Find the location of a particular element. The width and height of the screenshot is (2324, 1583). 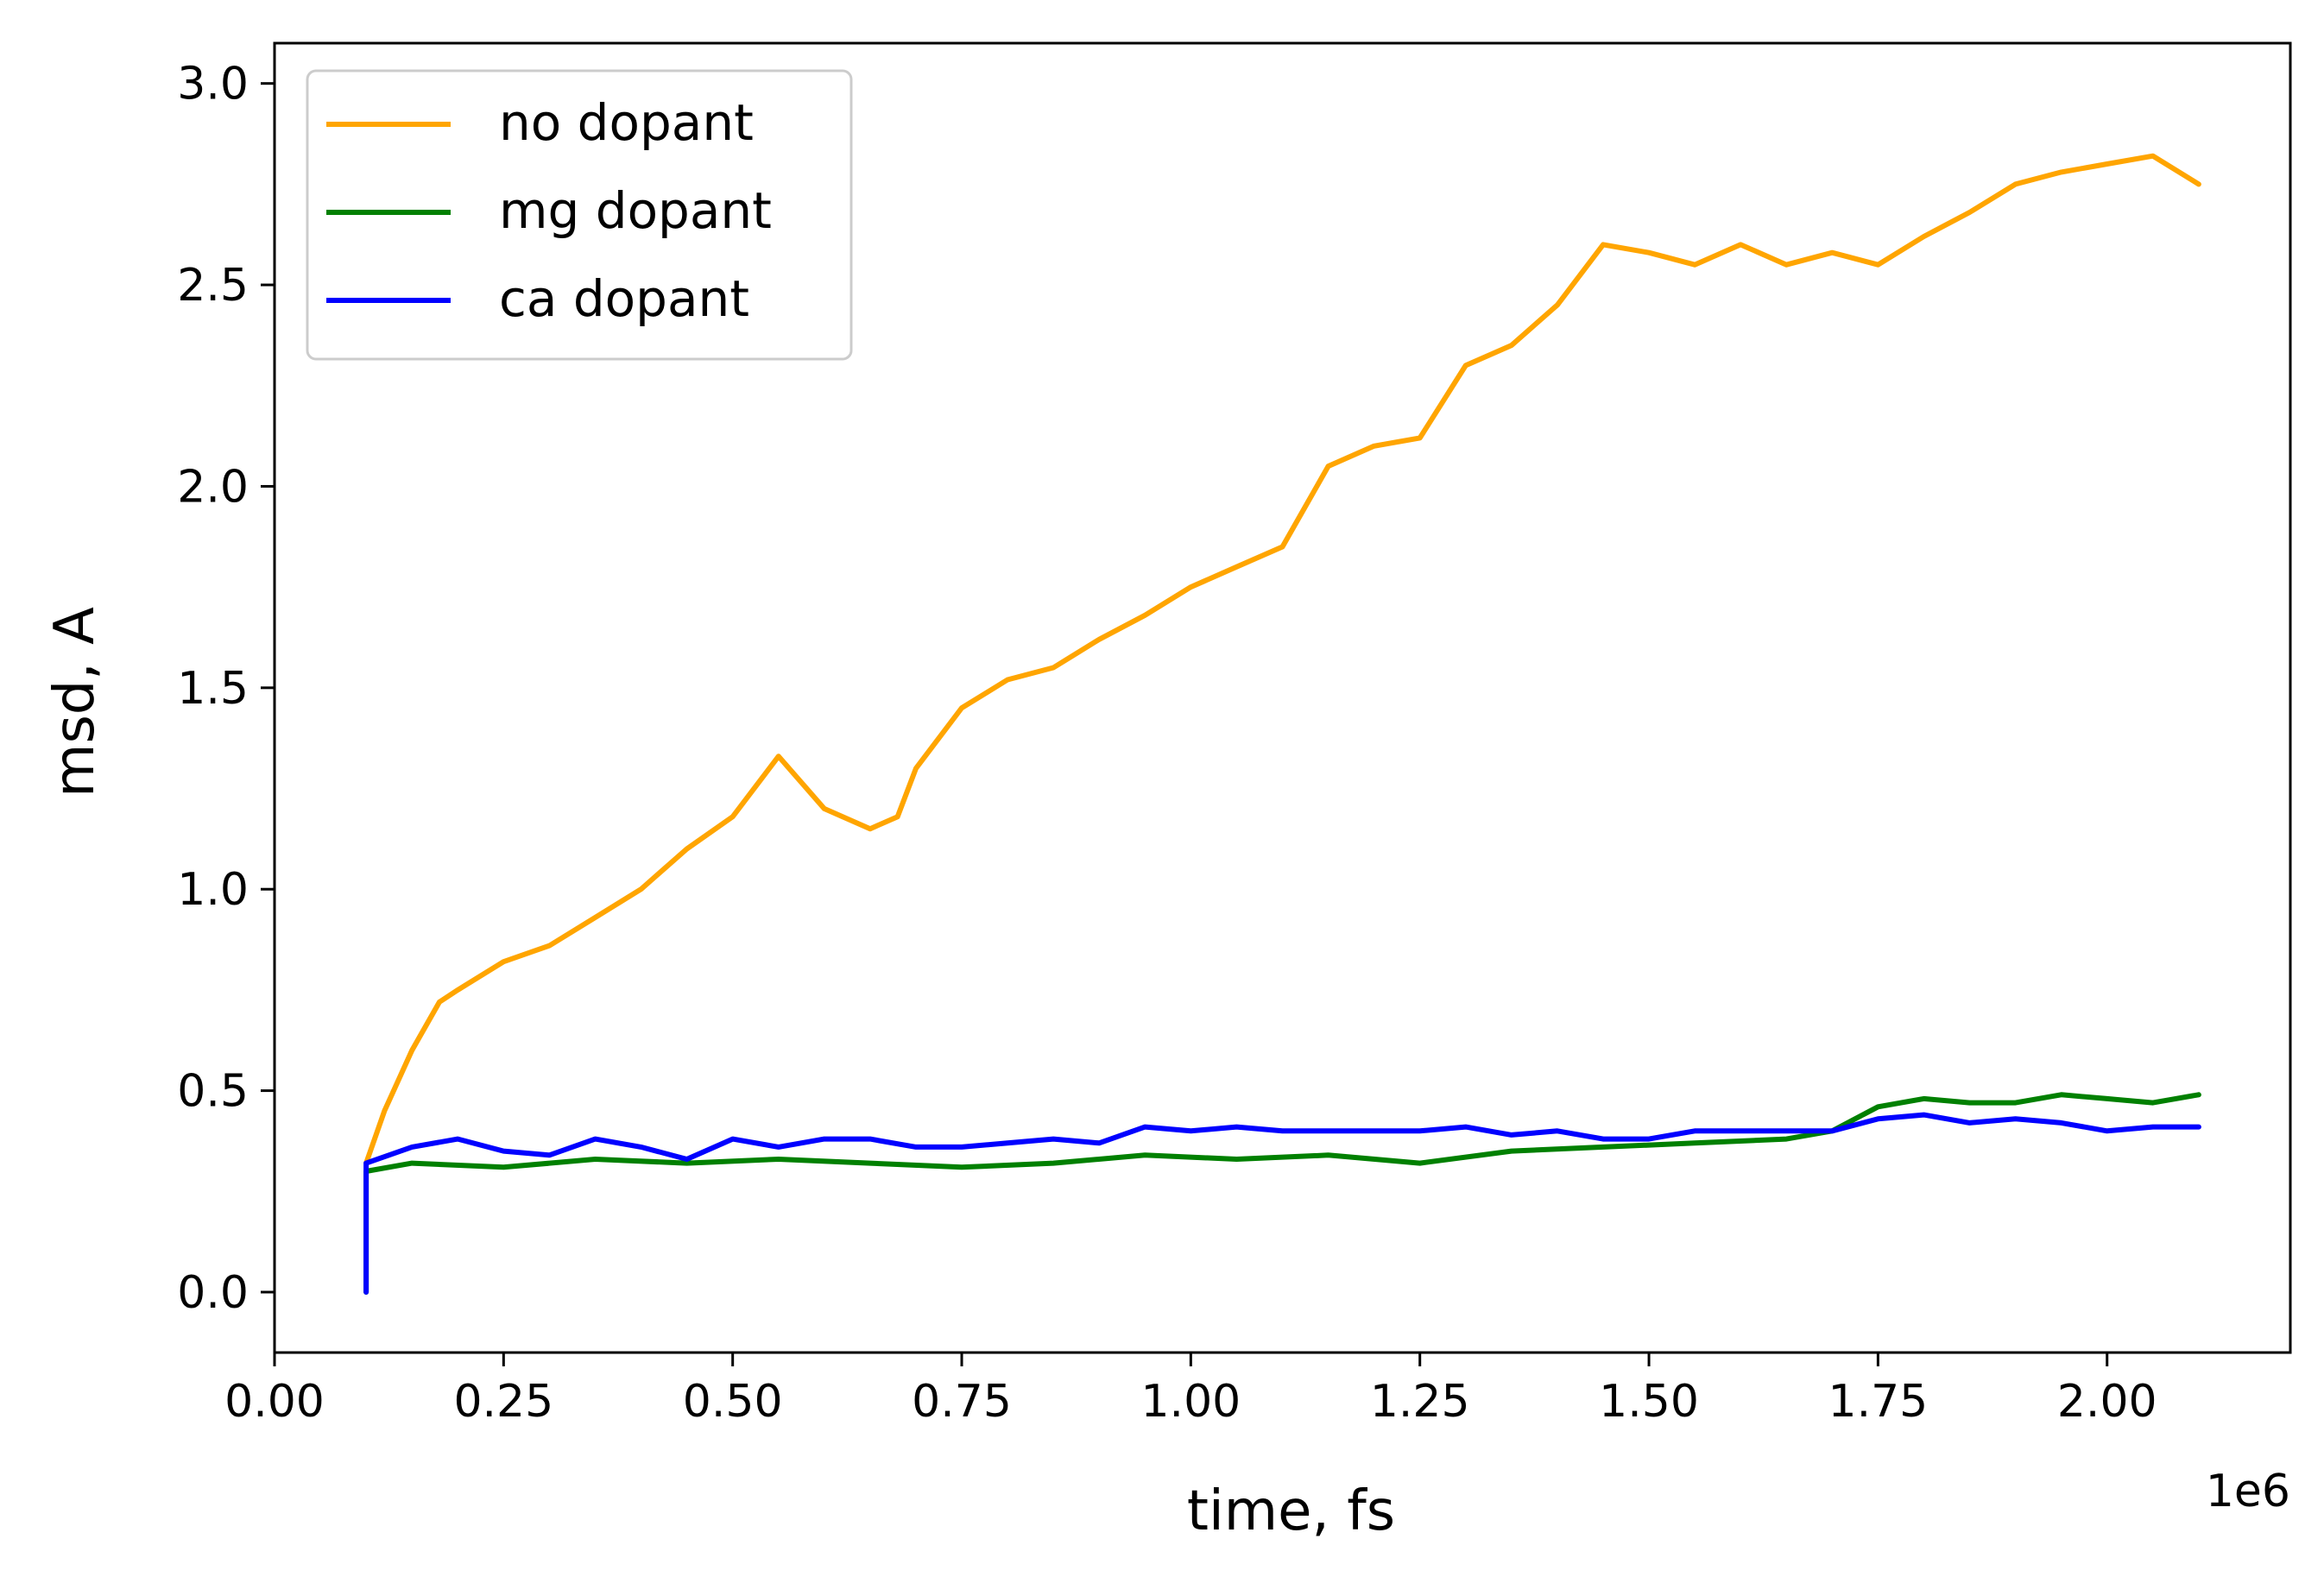

legend: no dopant mg dopant ca dopant is located at coordinates (579, 215).